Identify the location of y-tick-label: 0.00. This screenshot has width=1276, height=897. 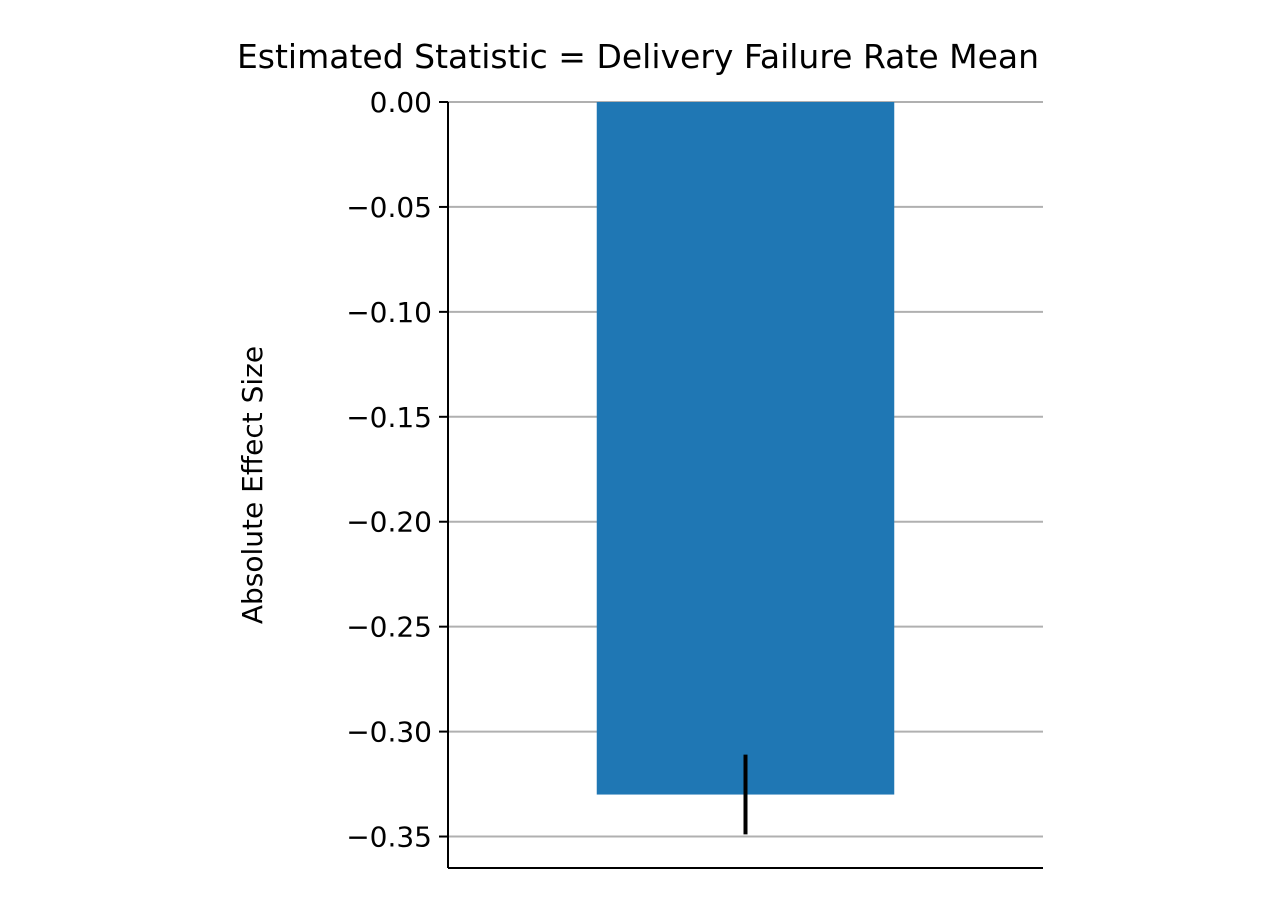
(401, 102).